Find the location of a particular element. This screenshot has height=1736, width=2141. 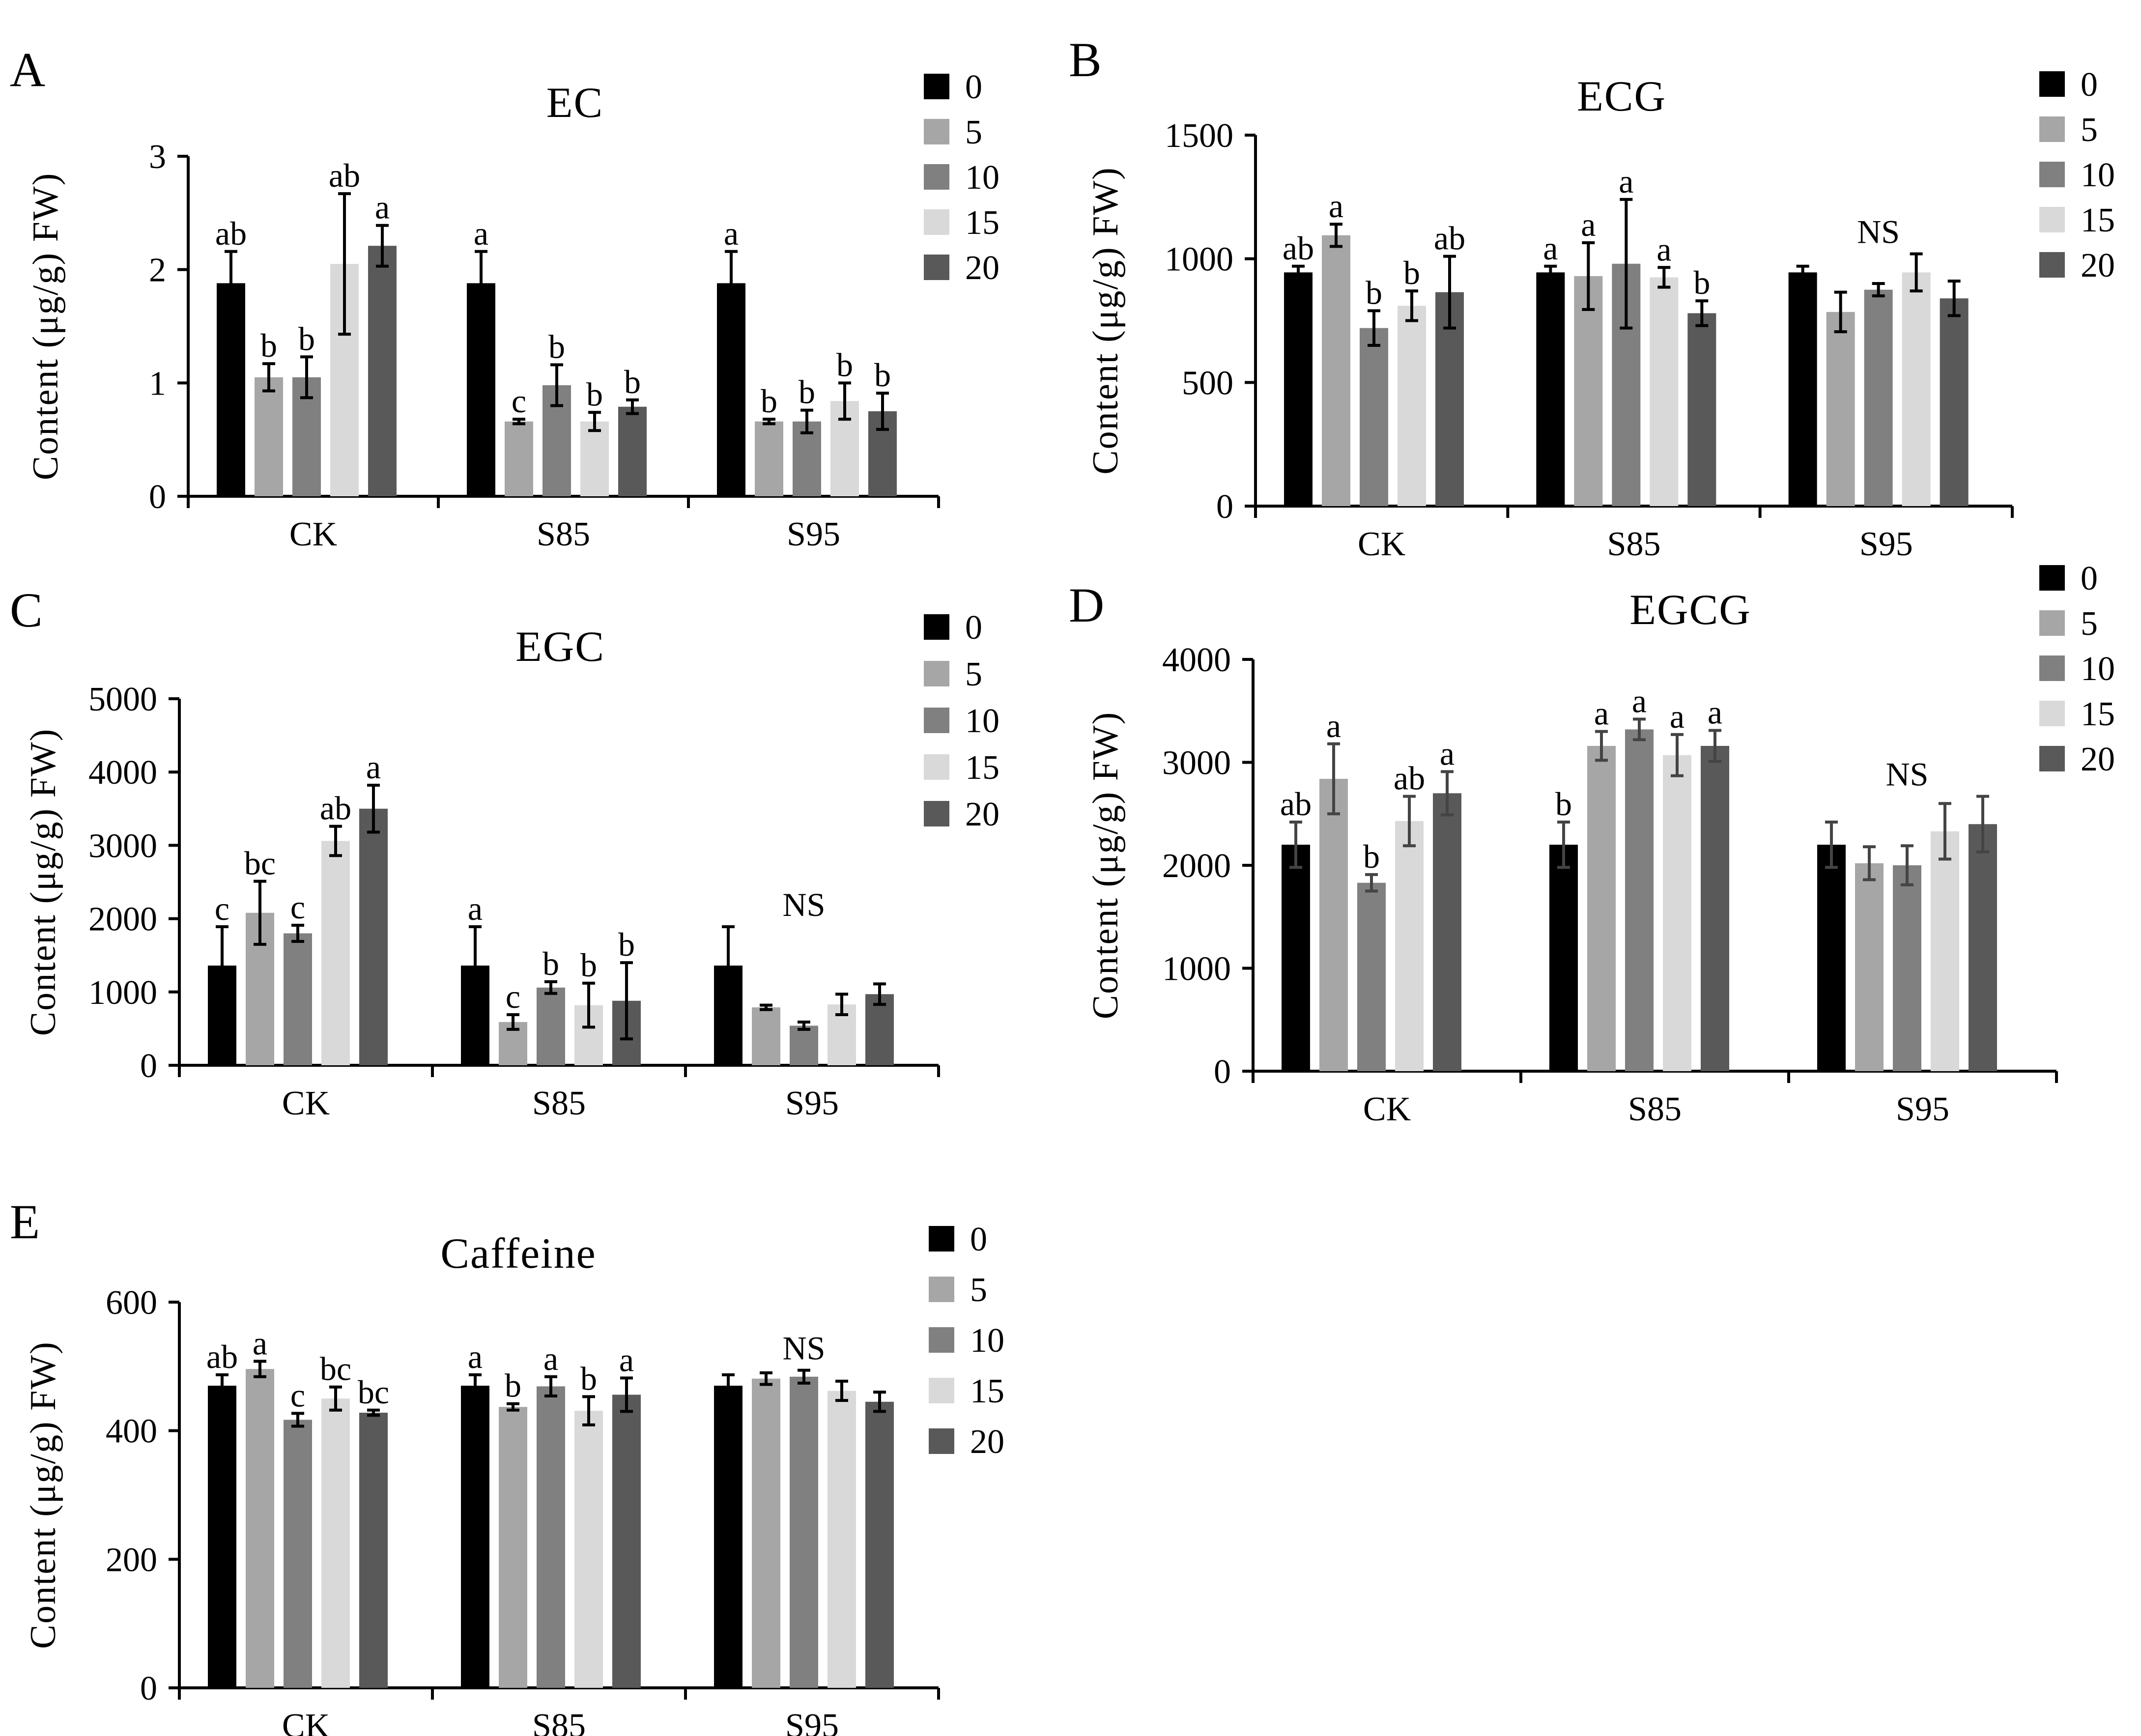

panel-letter: D is located at coordinates (1086, 605).